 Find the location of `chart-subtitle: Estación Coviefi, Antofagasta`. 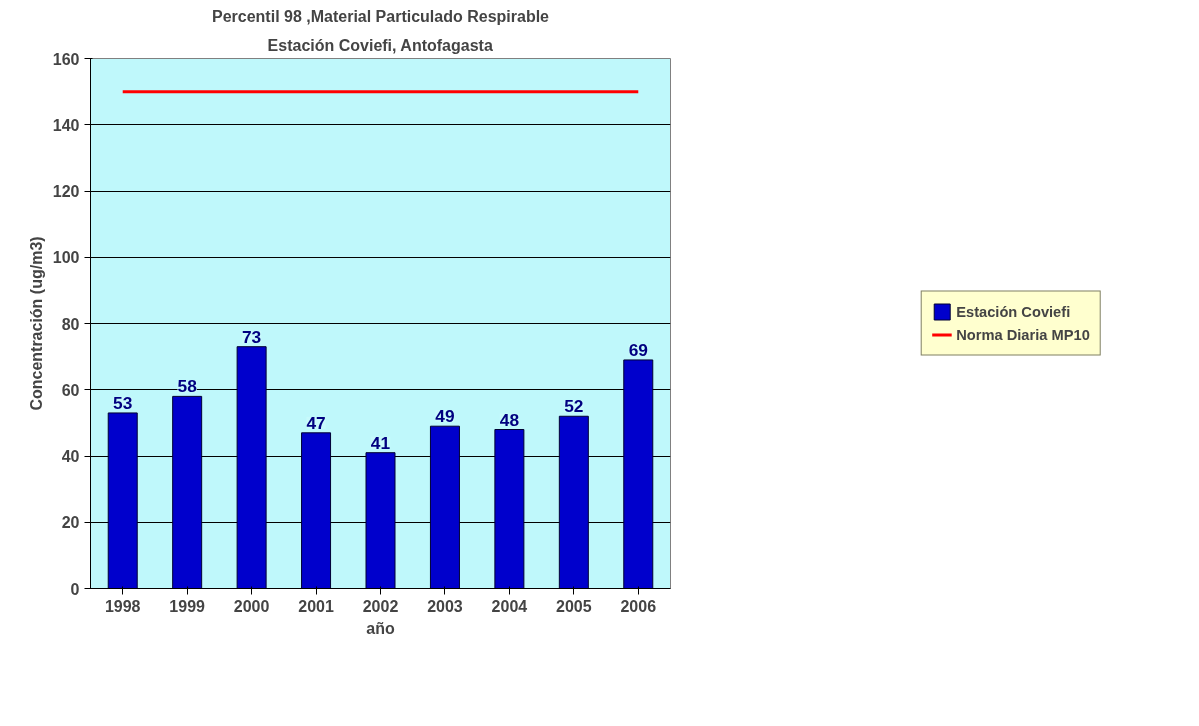

chart-subtitle: Estación Coviefi, Antofagasta is located at coordinates (380, 45).